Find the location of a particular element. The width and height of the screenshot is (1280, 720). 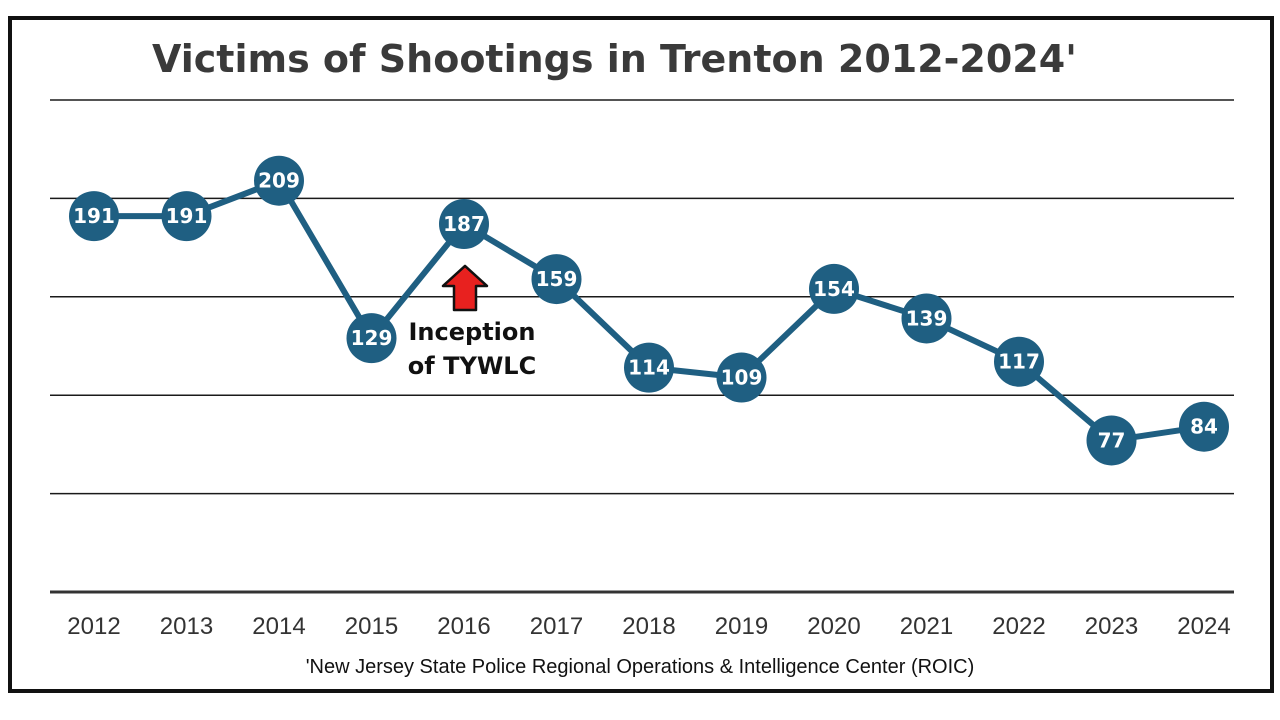

data-point-2021: 139 is located at coordinates (926, 318).